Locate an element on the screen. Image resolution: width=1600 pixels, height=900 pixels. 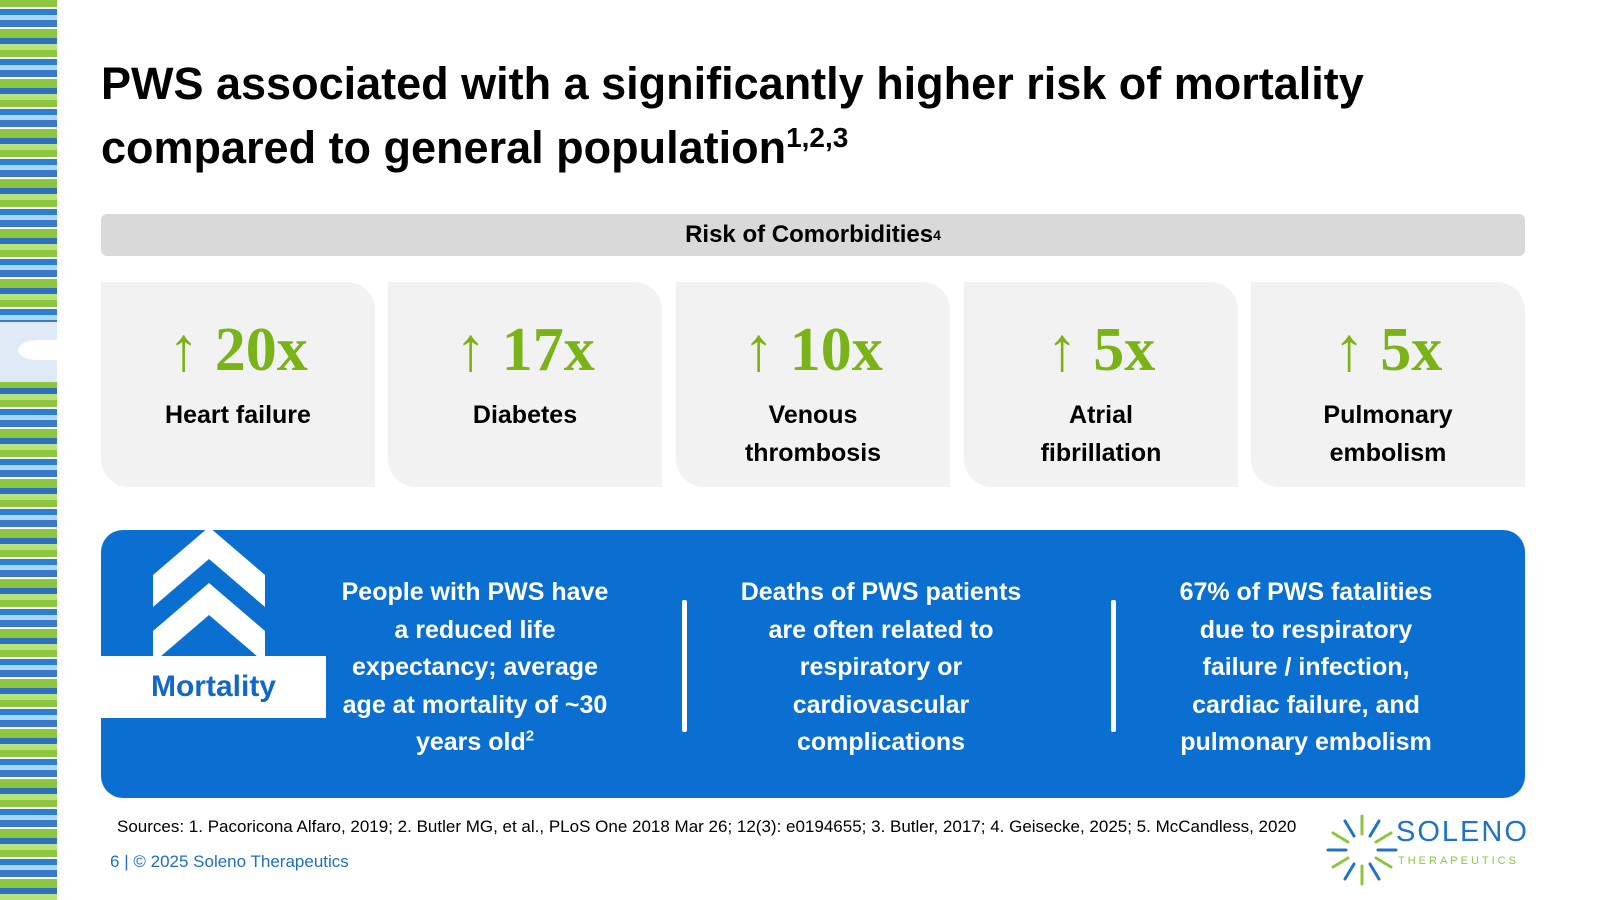
stat-value: 10x is located at coordinates (836, 350).